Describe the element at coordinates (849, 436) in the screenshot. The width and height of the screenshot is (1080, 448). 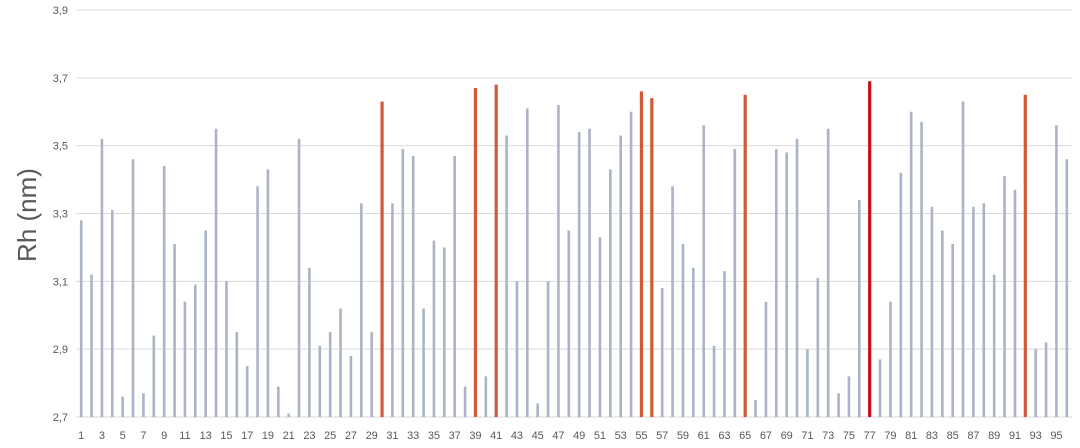
I see `x-tick-label: 75` at that location.